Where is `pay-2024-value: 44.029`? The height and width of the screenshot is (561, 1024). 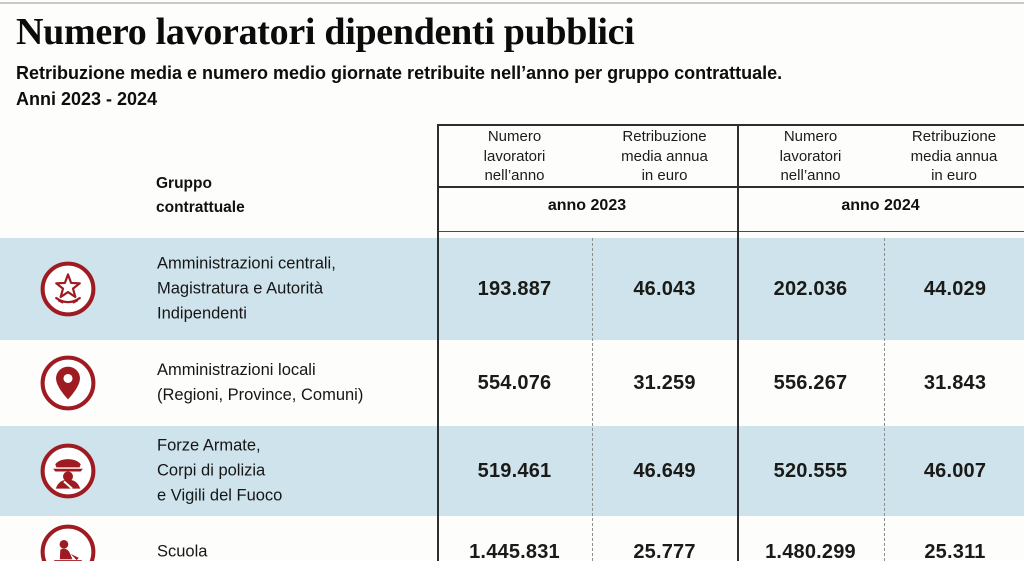
pay-2024-value: 44.029 is located at coordinates (955, 288).